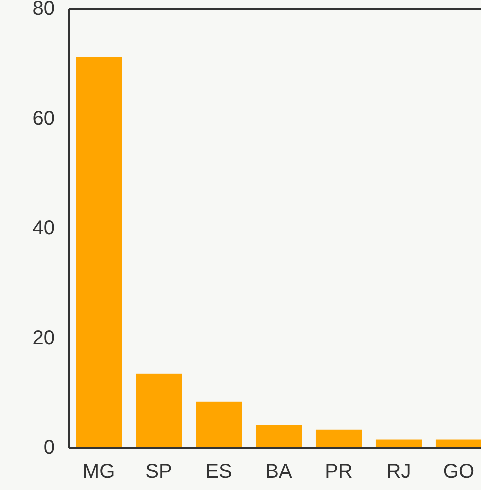 The width and height of the screenshot is (481, 490). Describe the element at coordinates (43, 229) in the screenshot. I see `y-tick-label: 40` at that location.